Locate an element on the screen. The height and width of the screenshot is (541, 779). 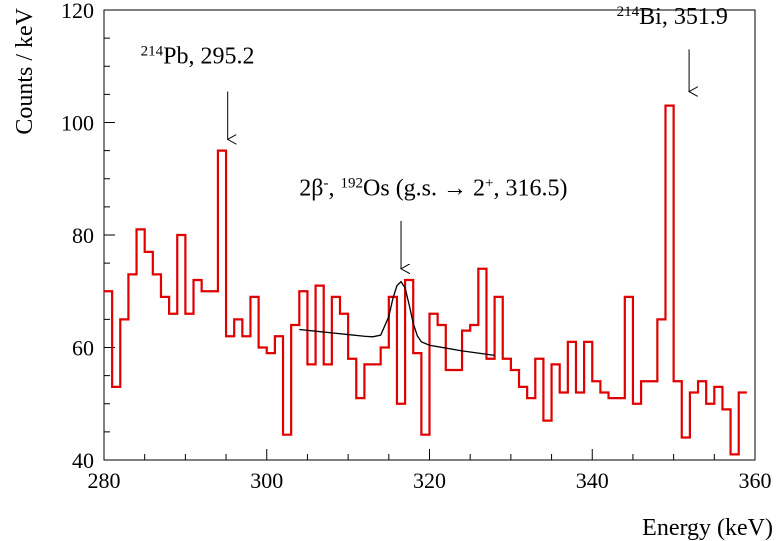
annotation-text: Pb, 295.2 is located at coordinates (208, 56).